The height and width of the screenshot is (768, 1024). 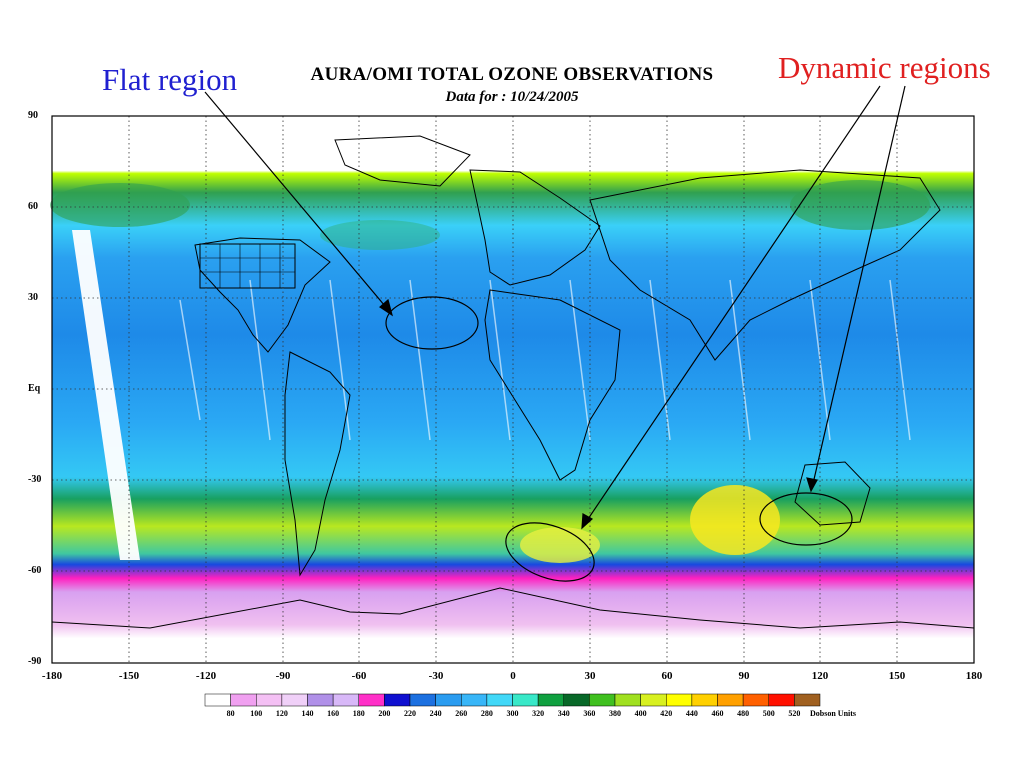 What do you see at coordinates (206, 676) in the screenshot?
I see `lon-label: -120` at bounding box center [206, 676].